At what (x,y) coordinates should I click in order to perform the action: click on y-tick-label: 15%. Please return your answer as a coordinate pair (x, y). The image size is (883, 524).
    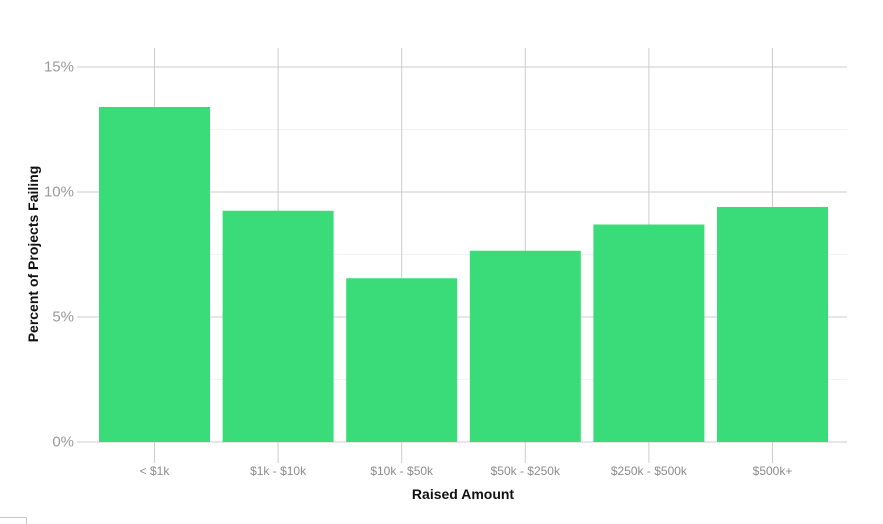
    Looking at the image, I should click on (58, 67).